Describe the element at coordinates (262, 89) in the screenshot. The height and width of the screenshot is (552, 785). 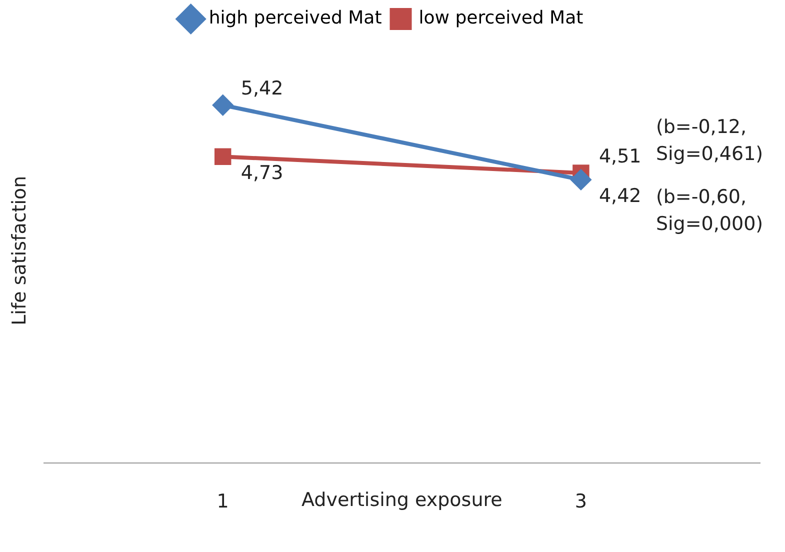
I see `data-label: 5,42` at that location.